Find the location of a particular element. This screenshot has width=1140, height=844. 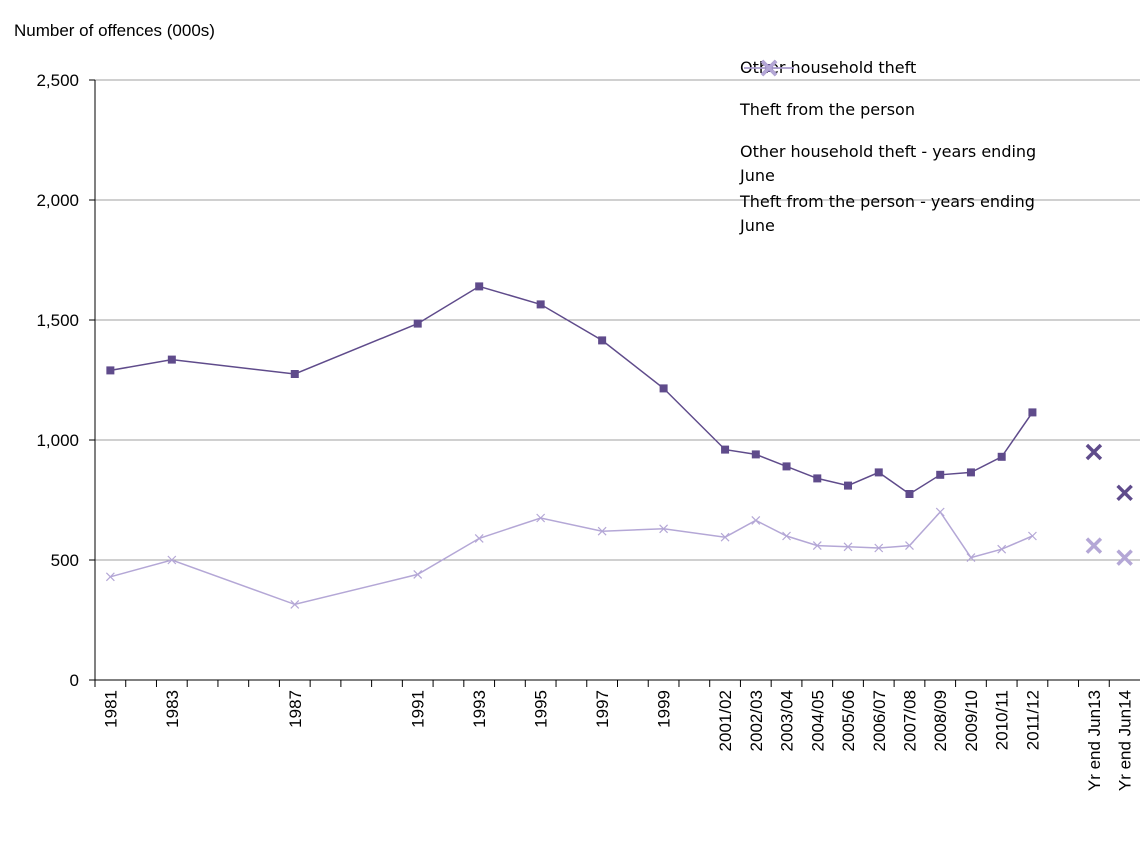

legend-key is located at coordinates (769, 68).